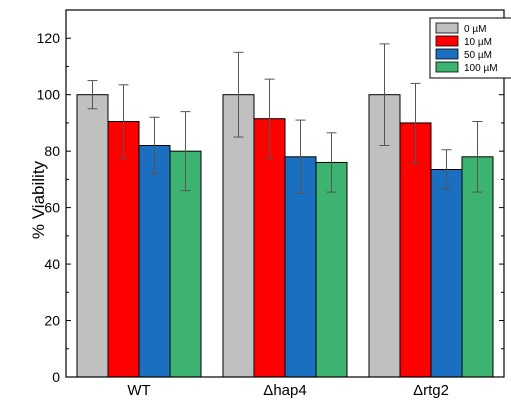  Describe the element at coordinates (52, 151) in the screenshot. I see `y-tick-label: 80` at that location.